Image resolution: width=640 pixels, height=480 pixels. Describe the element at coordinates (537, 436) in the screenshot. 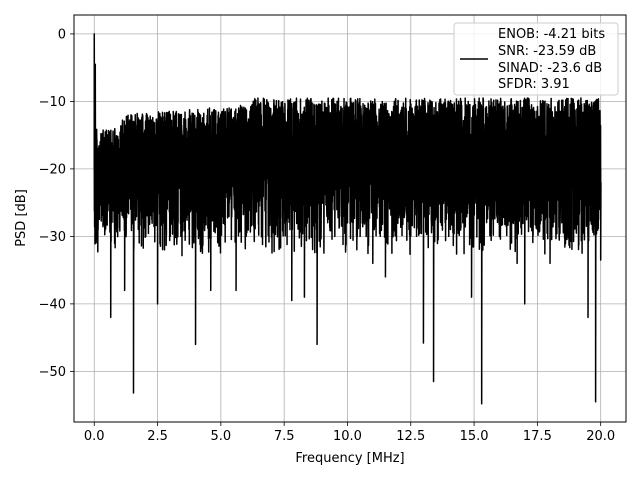

I see `x-tick-label: 17.5` at that location.